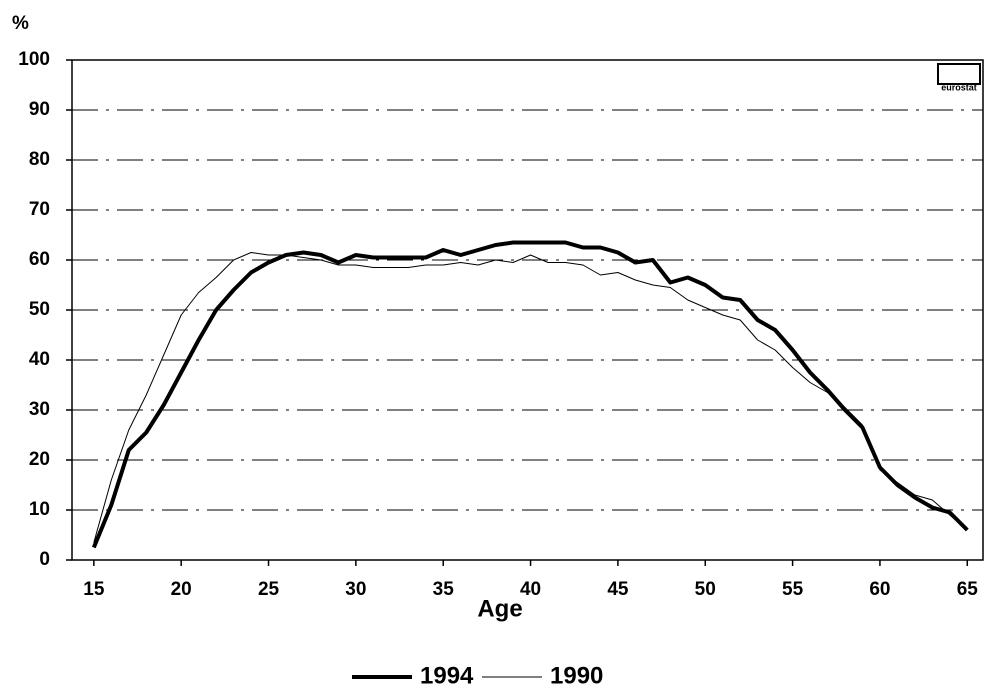 This screenshot has height=691, width=986. Describe the element at coordinates (879, 589) in the screenshot. I see `x-tick-label: 60` at that location.